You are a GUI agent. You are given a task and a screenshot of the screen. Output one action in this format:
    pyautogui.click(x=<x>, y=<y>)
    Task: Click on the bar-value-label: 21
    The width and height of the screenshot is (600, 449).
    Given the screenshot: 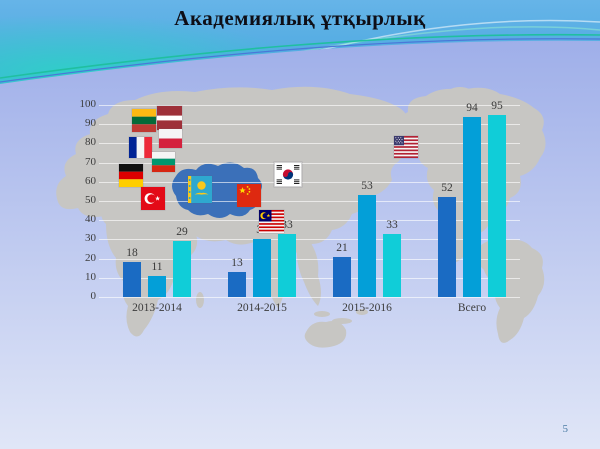 What is the action you would take?
    pyautogui.click(x=342, y=247)
    